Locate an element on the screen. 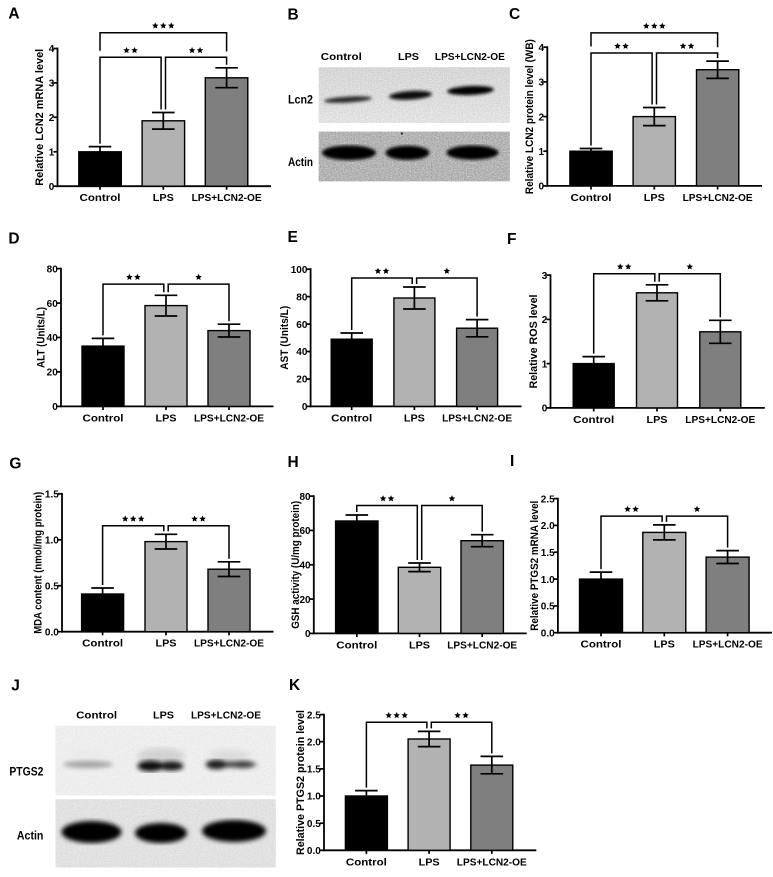  svg-text: E is located at coordinates (293, 237).